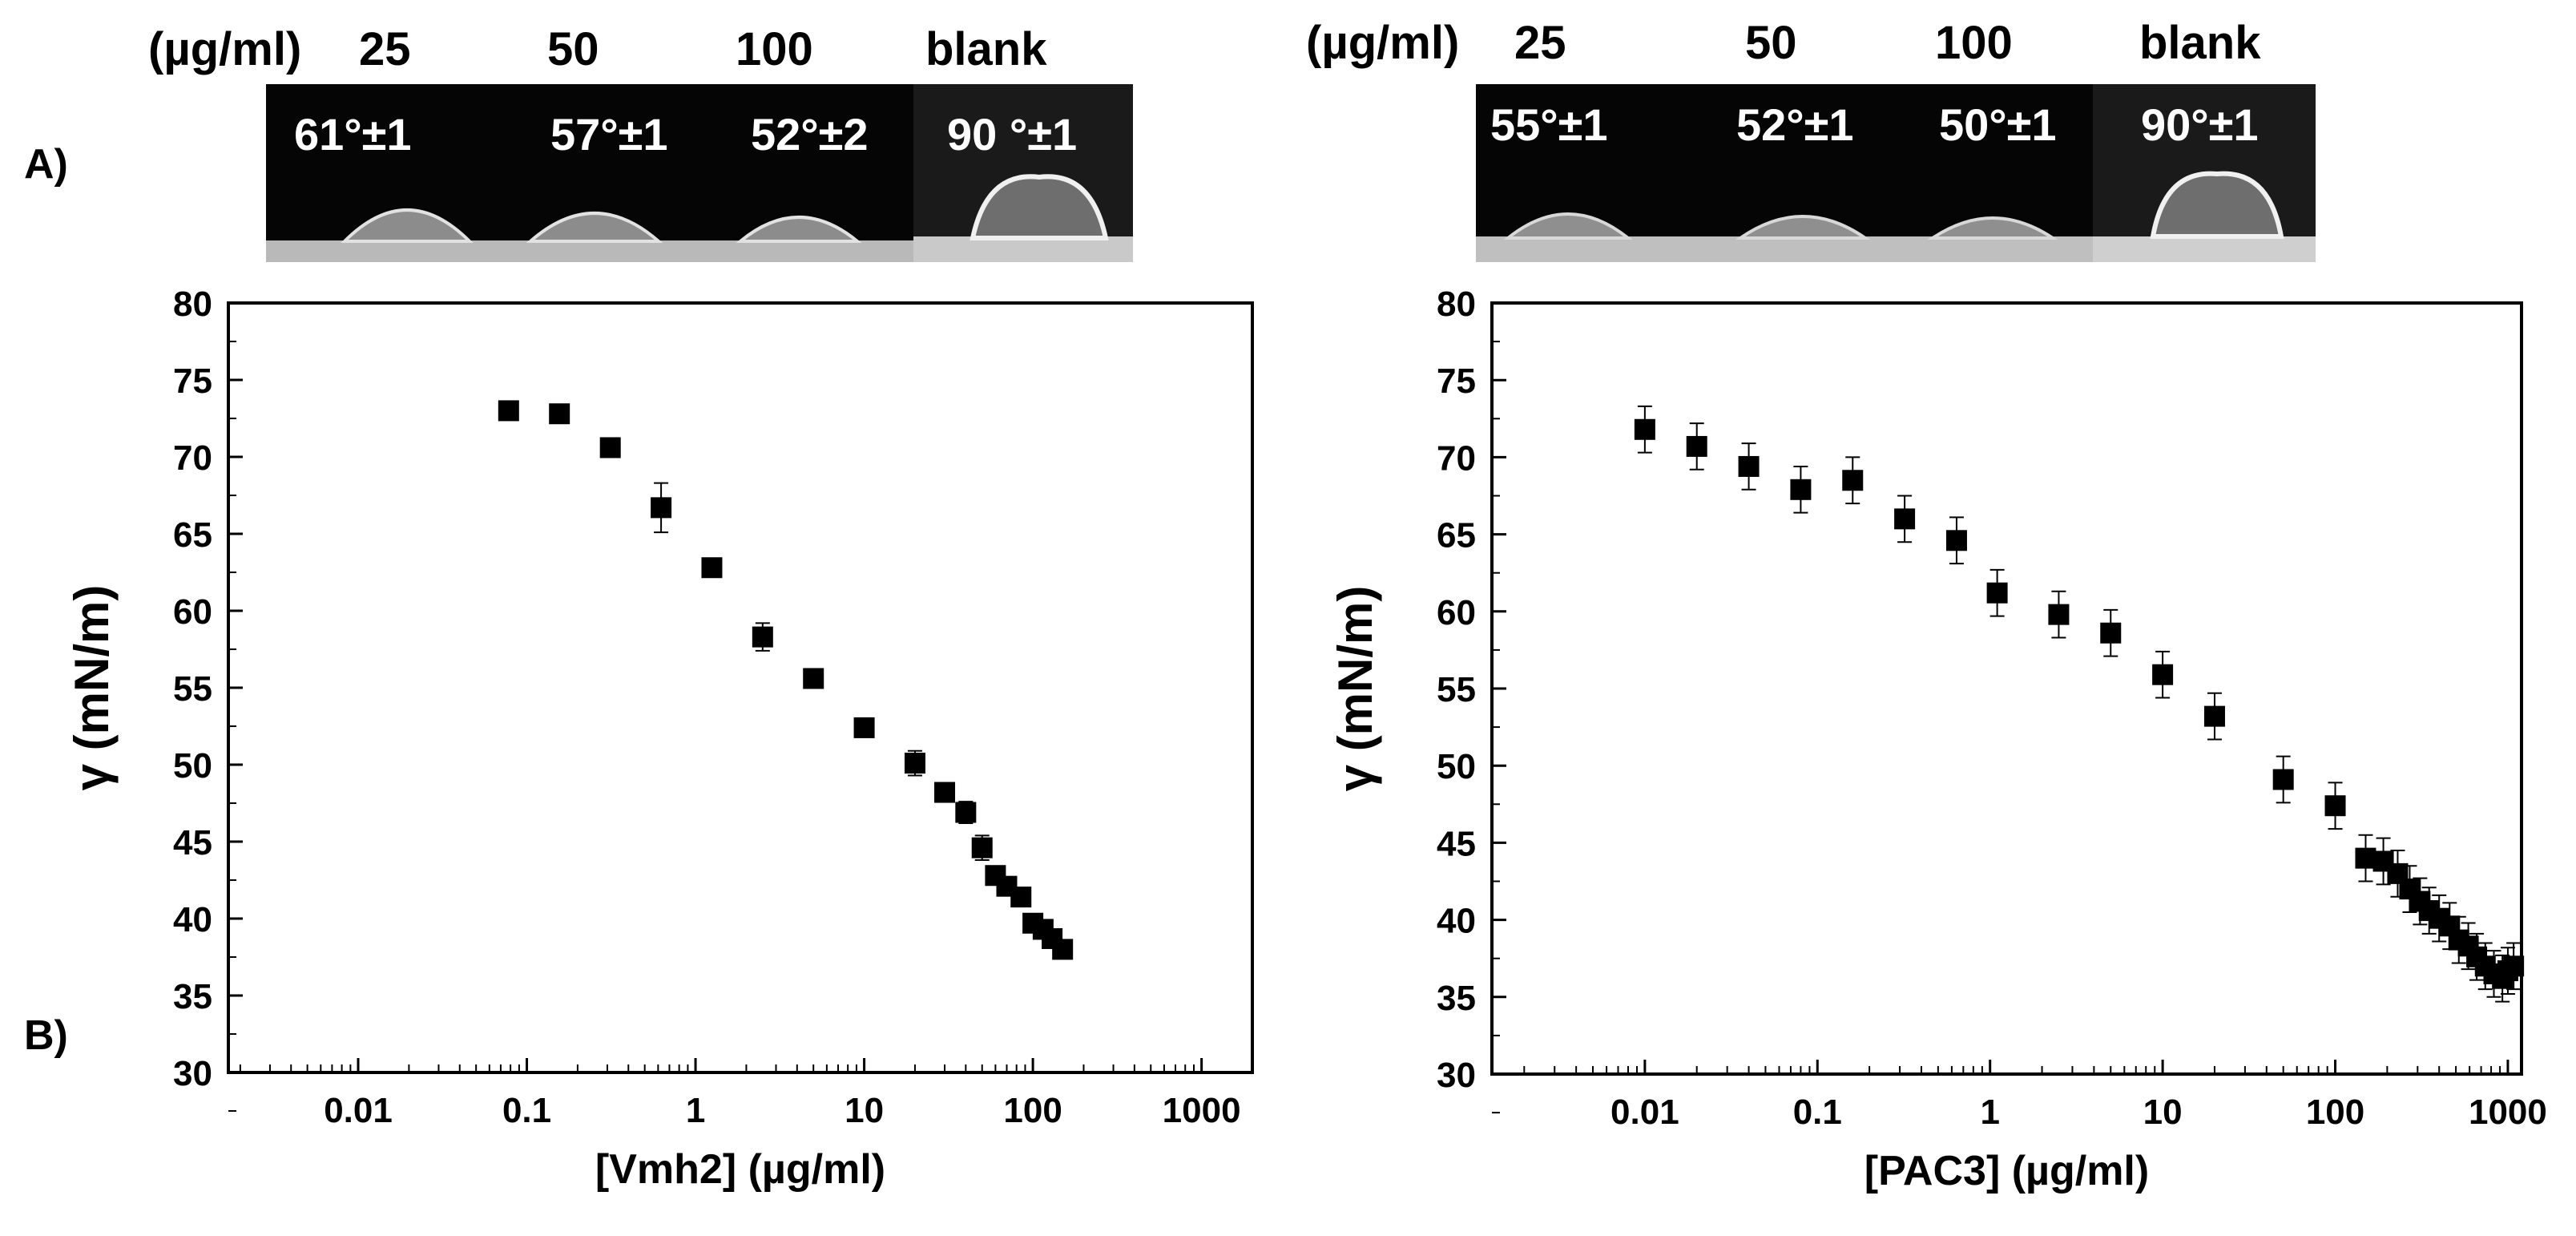 The image size is (2576, 1236). Describe the element at coordinates (353, 134) in the screenshot. I see `contact-angle-25: 61°±1` at that location.